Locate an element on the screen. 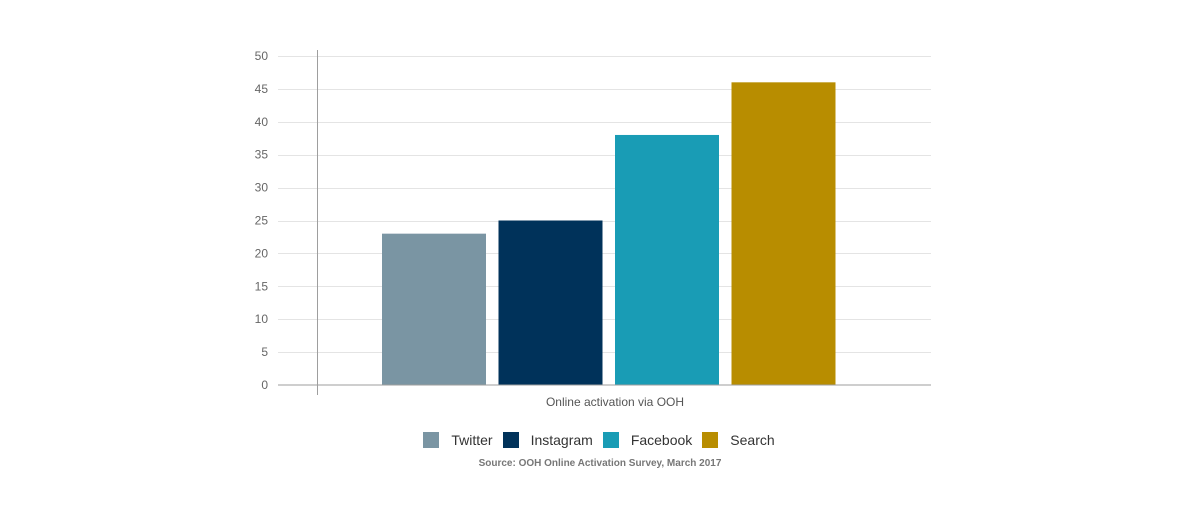 Image resolution: width=1200 pixels, height=508 pixels. legend-item-facebook: Facebook is located at coordinates (647, 440).